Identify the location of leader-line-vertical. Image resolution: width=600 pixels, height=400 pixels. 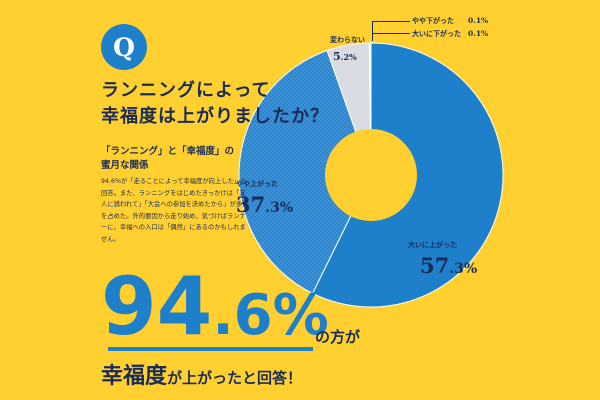
(372, 31).